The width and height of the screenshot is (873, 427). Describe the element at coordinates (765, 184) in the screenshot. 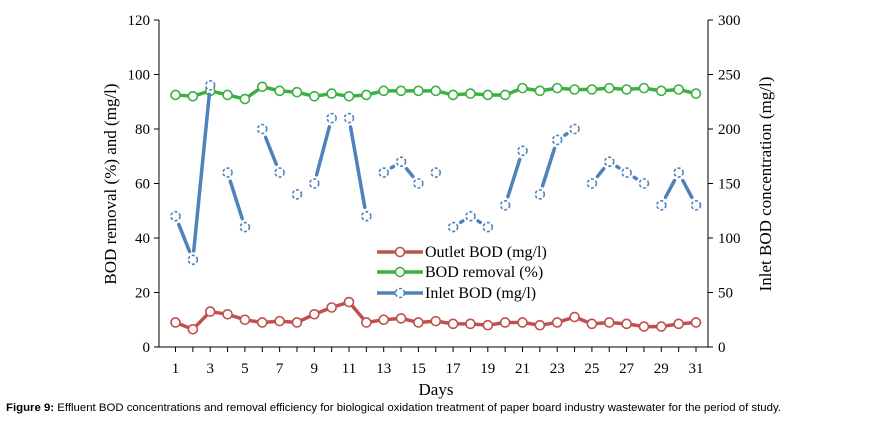

I see `y-axis-right-title: Inlet BOD concentration (mg/l)` at that location.